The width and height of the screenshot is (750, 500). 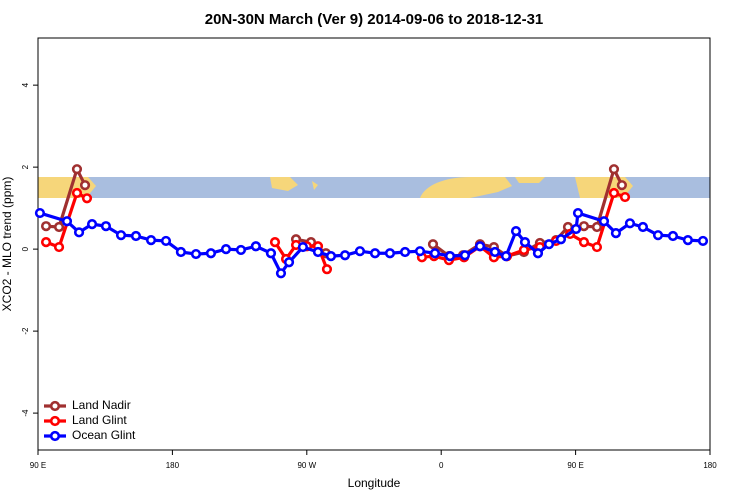 I want to click on x-axis-label: Longitude, so click(x=374, y=483).